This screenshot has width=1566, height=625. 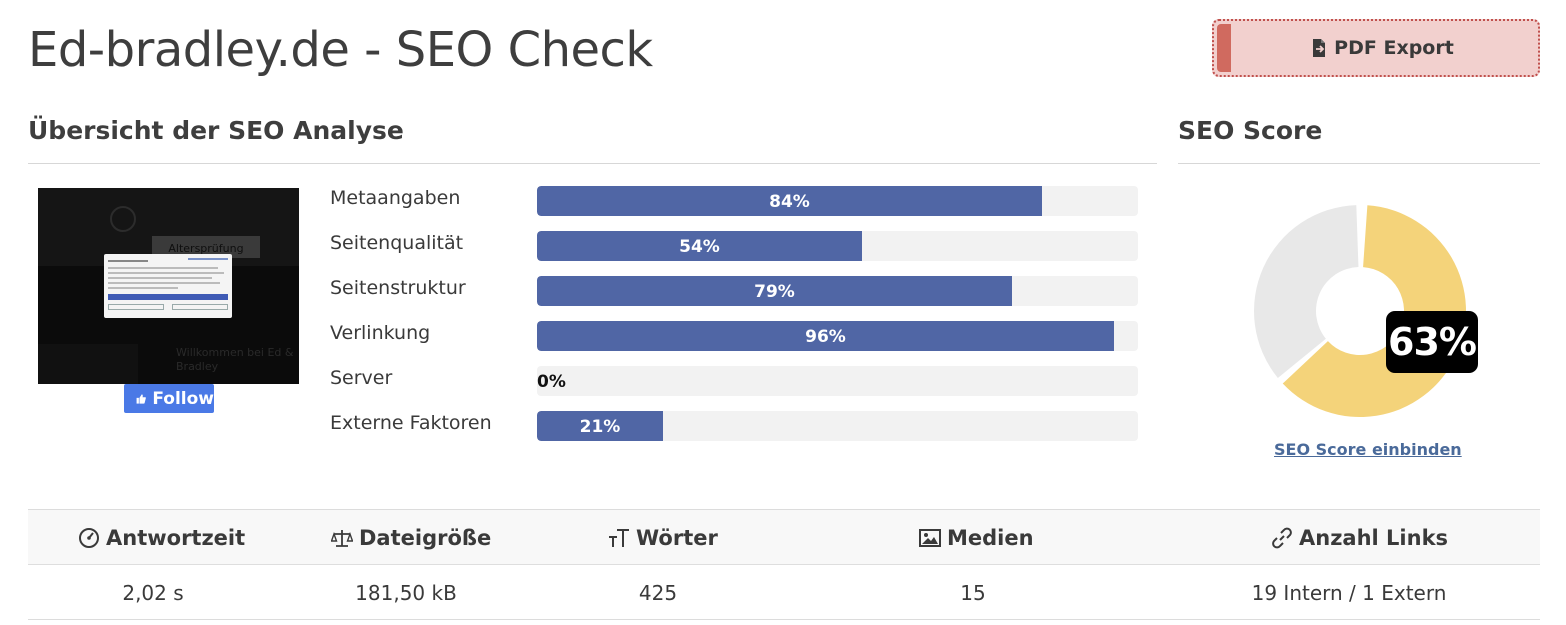 I want to click on metric-bar-track: 79%, so click(x=837, y=291).